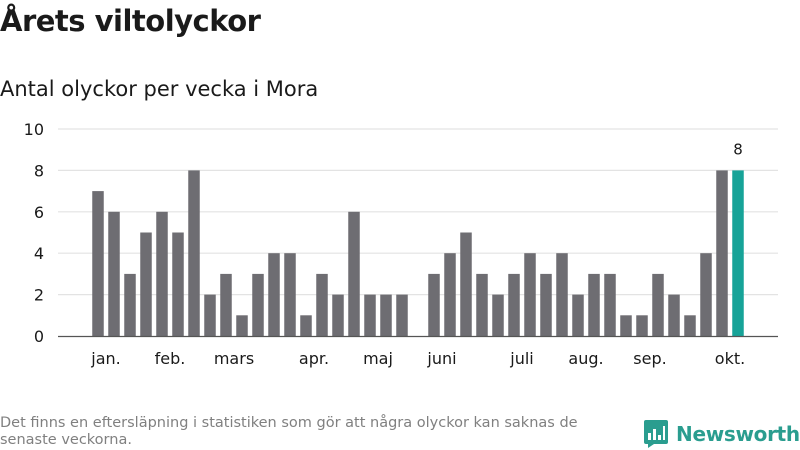 This screenshot has height=450, width=800. I want to click on y-tick-label: 4, so click(39, 253).